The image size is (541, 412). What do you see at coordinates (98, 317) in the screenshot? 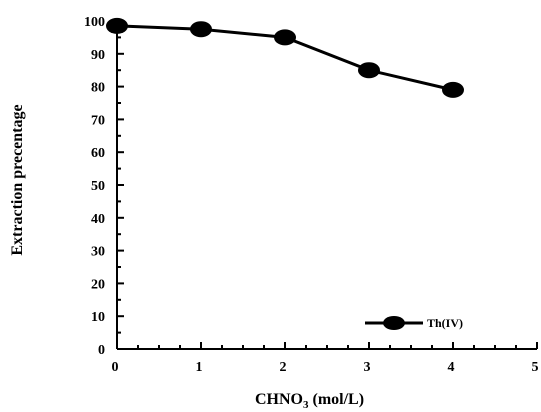
I see `y-tick-label: 10` at bounding box center [98, 317].